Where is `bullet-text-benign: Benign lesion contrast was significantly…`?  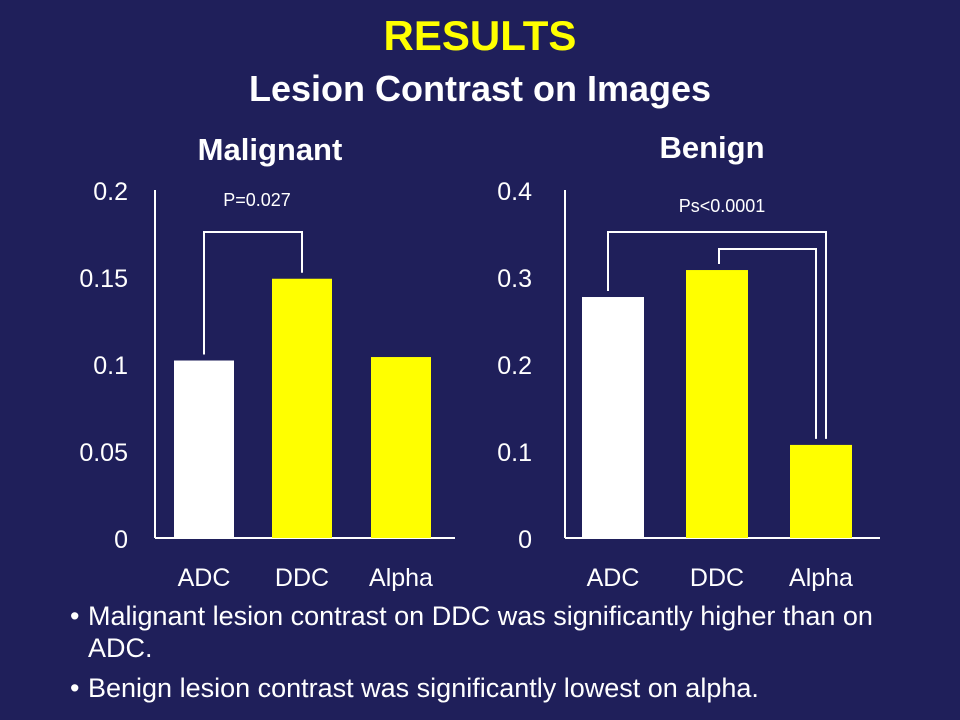
bullet-text-benign: Benign lesion contrast was significantly… is located at coordinates (423, 688).